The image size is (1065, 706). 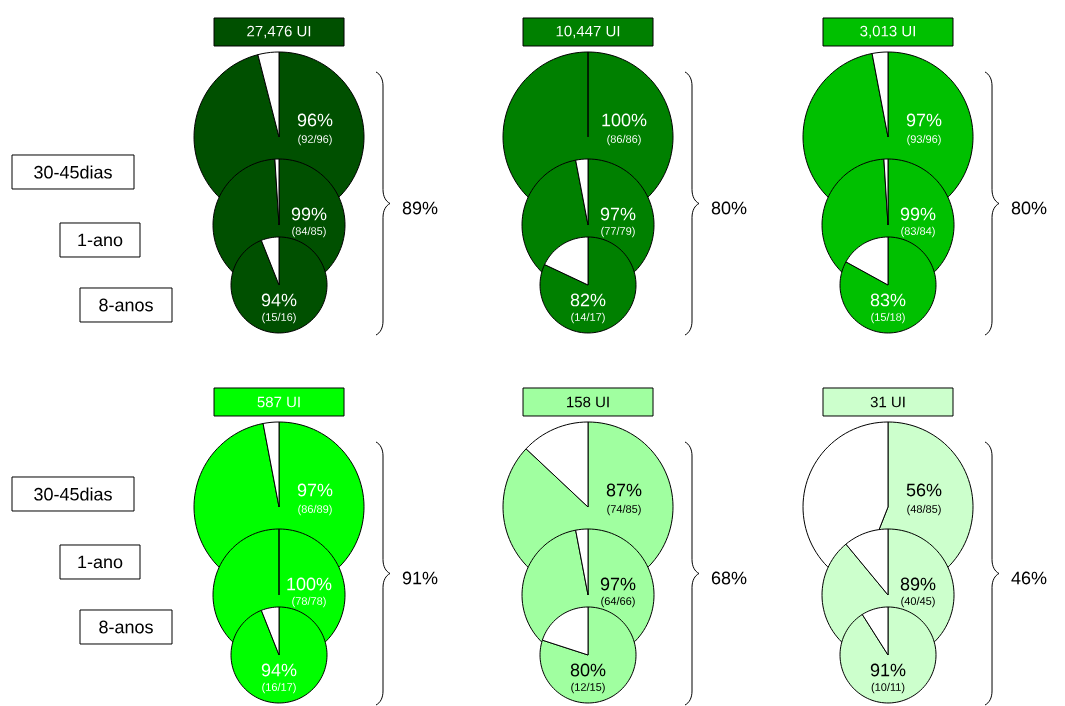 What do you see at coordinates (888, 300) in the screenshot?
I see `data-label: 83%` at bounding box center [888, 300].